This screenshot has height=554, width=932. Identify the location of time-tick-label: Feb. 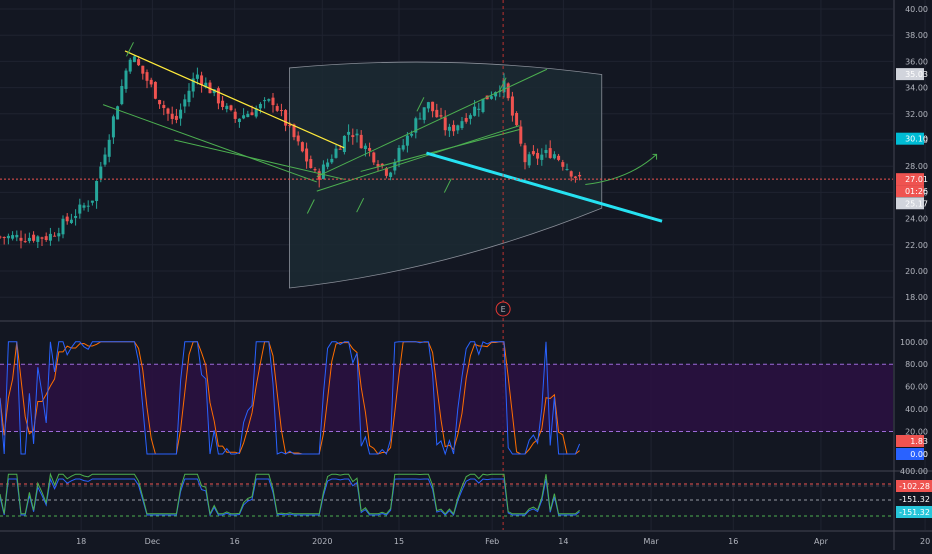
(492, 541).